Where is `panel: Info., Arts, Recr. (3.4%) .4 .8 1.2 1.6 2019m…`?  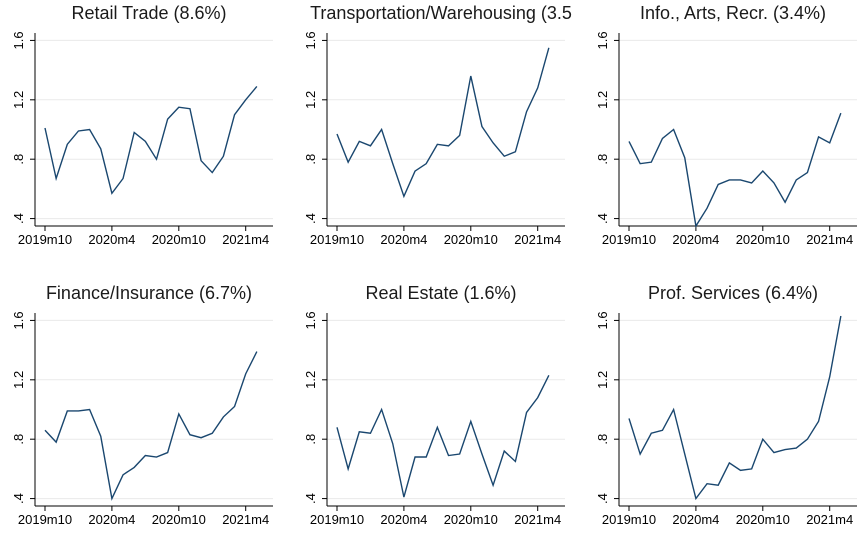 panel: Info., Arts, Recr. (3.4%) .4 .8 1.2 1.6 2019m… is located at coordinates (726, 125).